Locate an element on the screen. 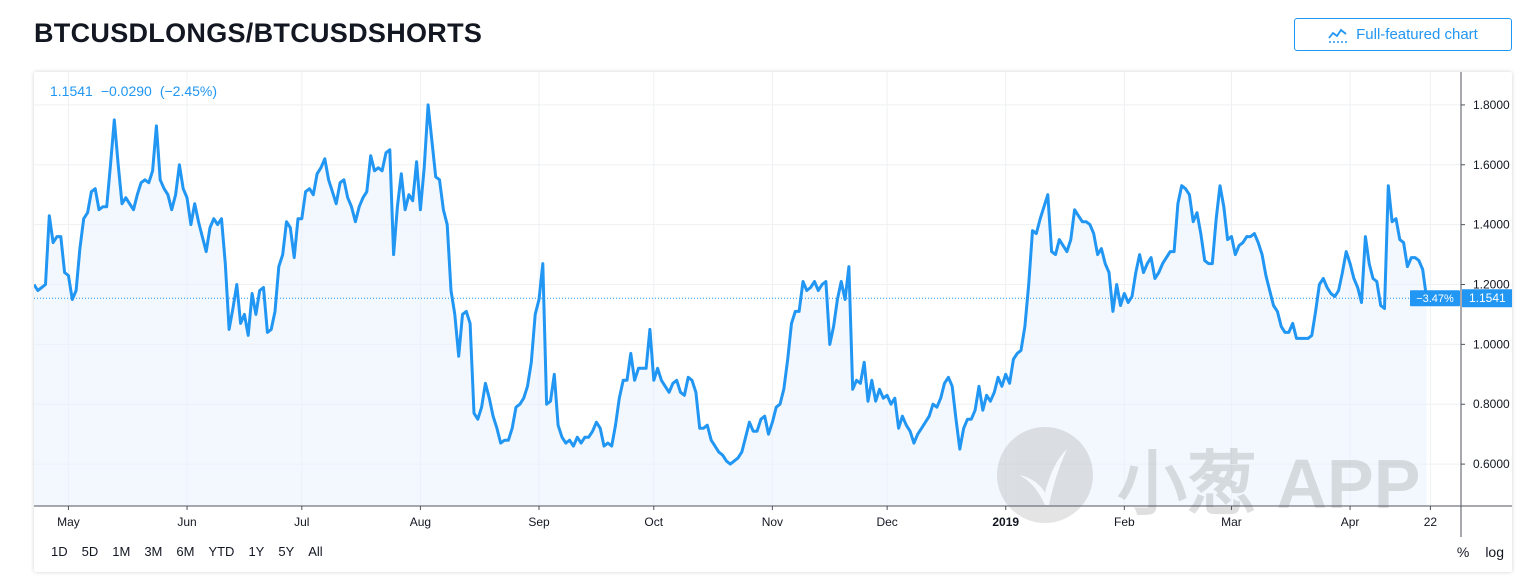  range-3m: 3M is located at coordinates (153, 551).